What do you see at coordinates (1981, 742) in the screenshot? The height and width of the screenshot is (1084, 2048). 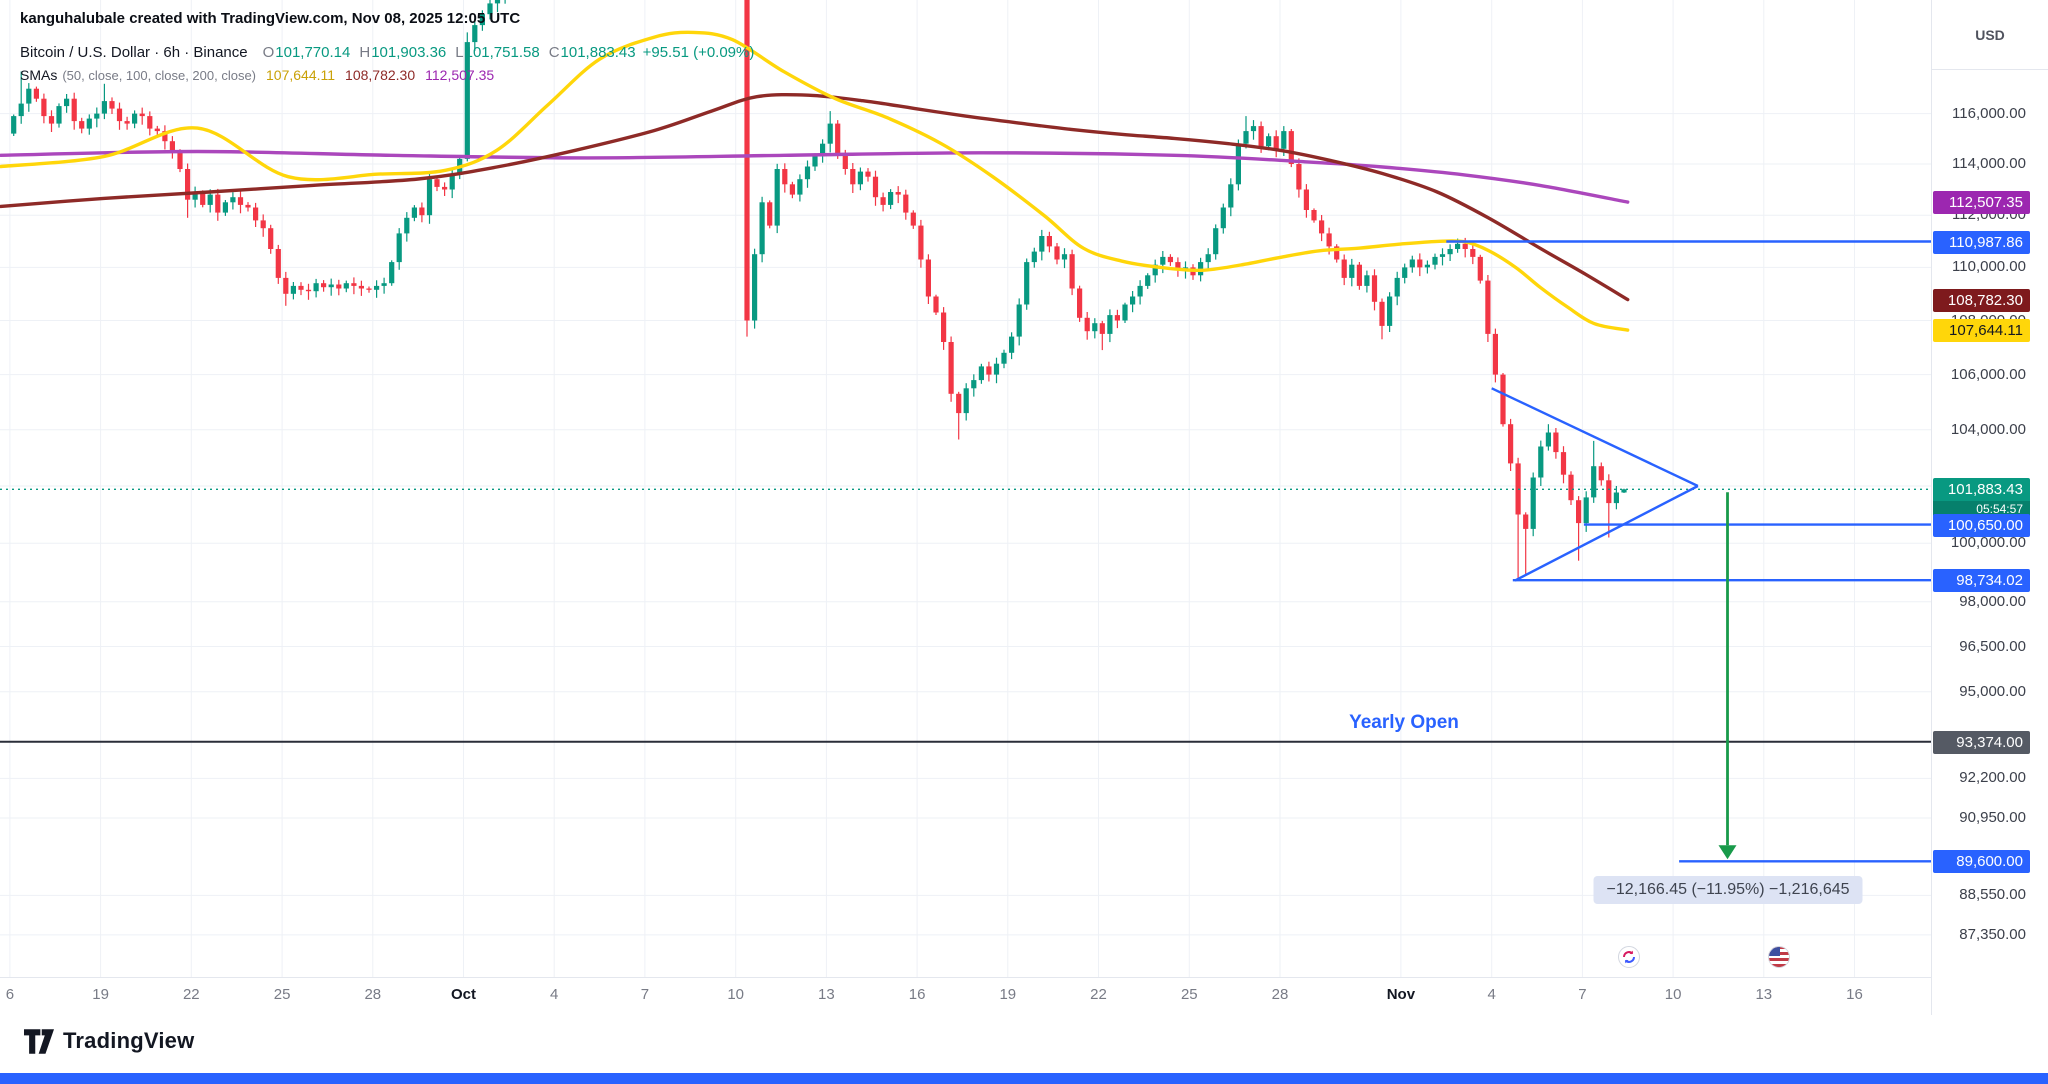 I see `yearly-open-price-badge: 93,374.00` at bounding box center [1981, 742].